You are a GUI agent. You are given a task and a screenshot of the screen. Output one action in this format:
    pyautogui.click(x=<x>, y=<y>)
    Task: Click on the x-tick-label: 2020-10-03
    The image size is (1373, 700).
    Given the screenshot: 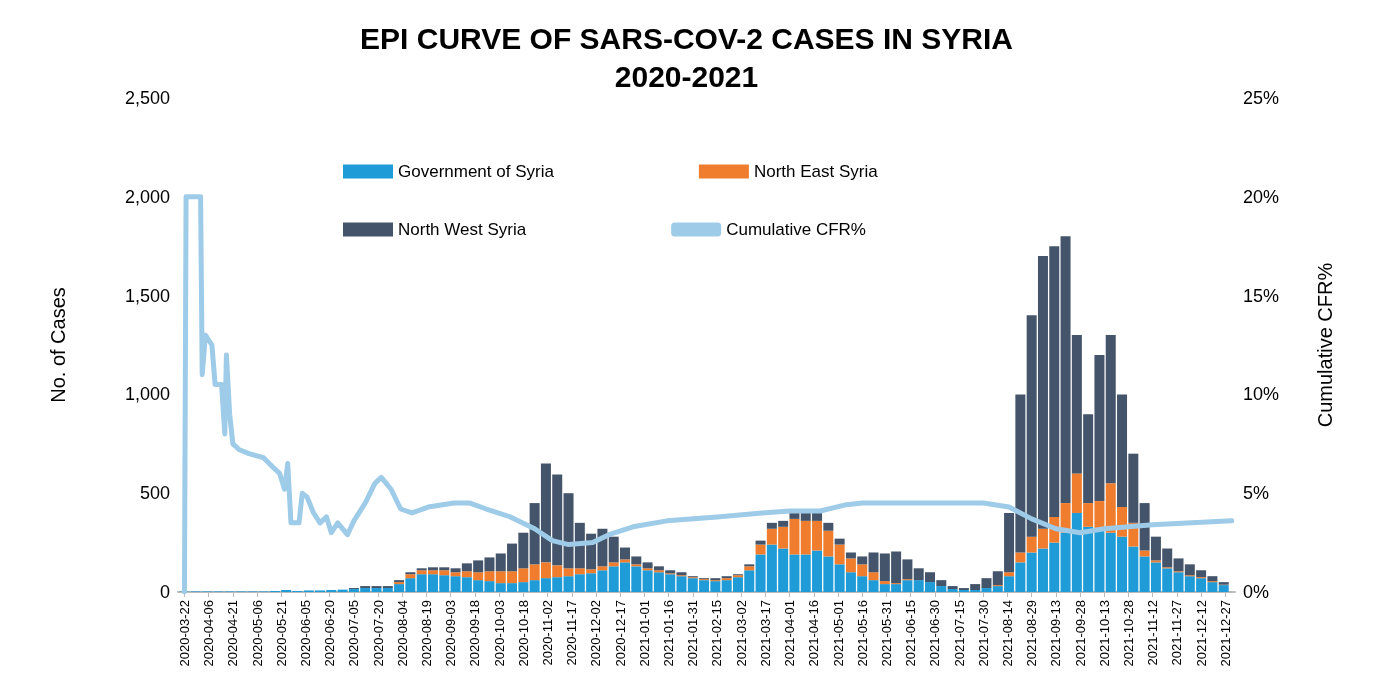 What is the action you would take?
    pyautogui.click(x=499, y=633)
    